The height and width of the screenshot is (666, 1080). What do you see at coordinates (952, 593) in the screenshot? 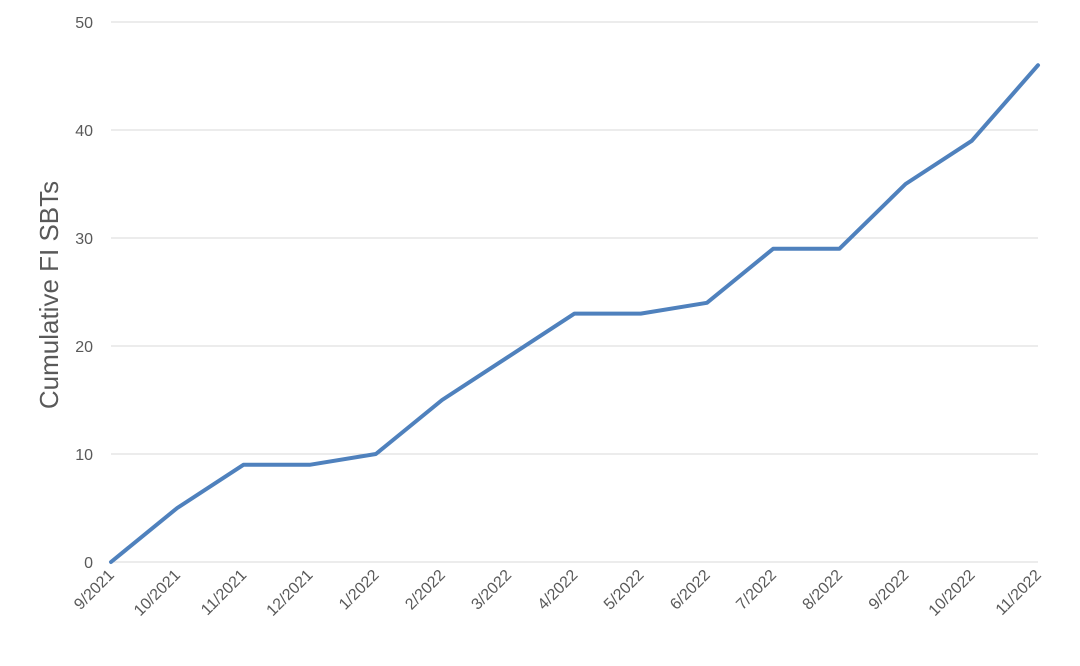
I see `x-tick-label: 10/2022` at bounding box center [952, 593].